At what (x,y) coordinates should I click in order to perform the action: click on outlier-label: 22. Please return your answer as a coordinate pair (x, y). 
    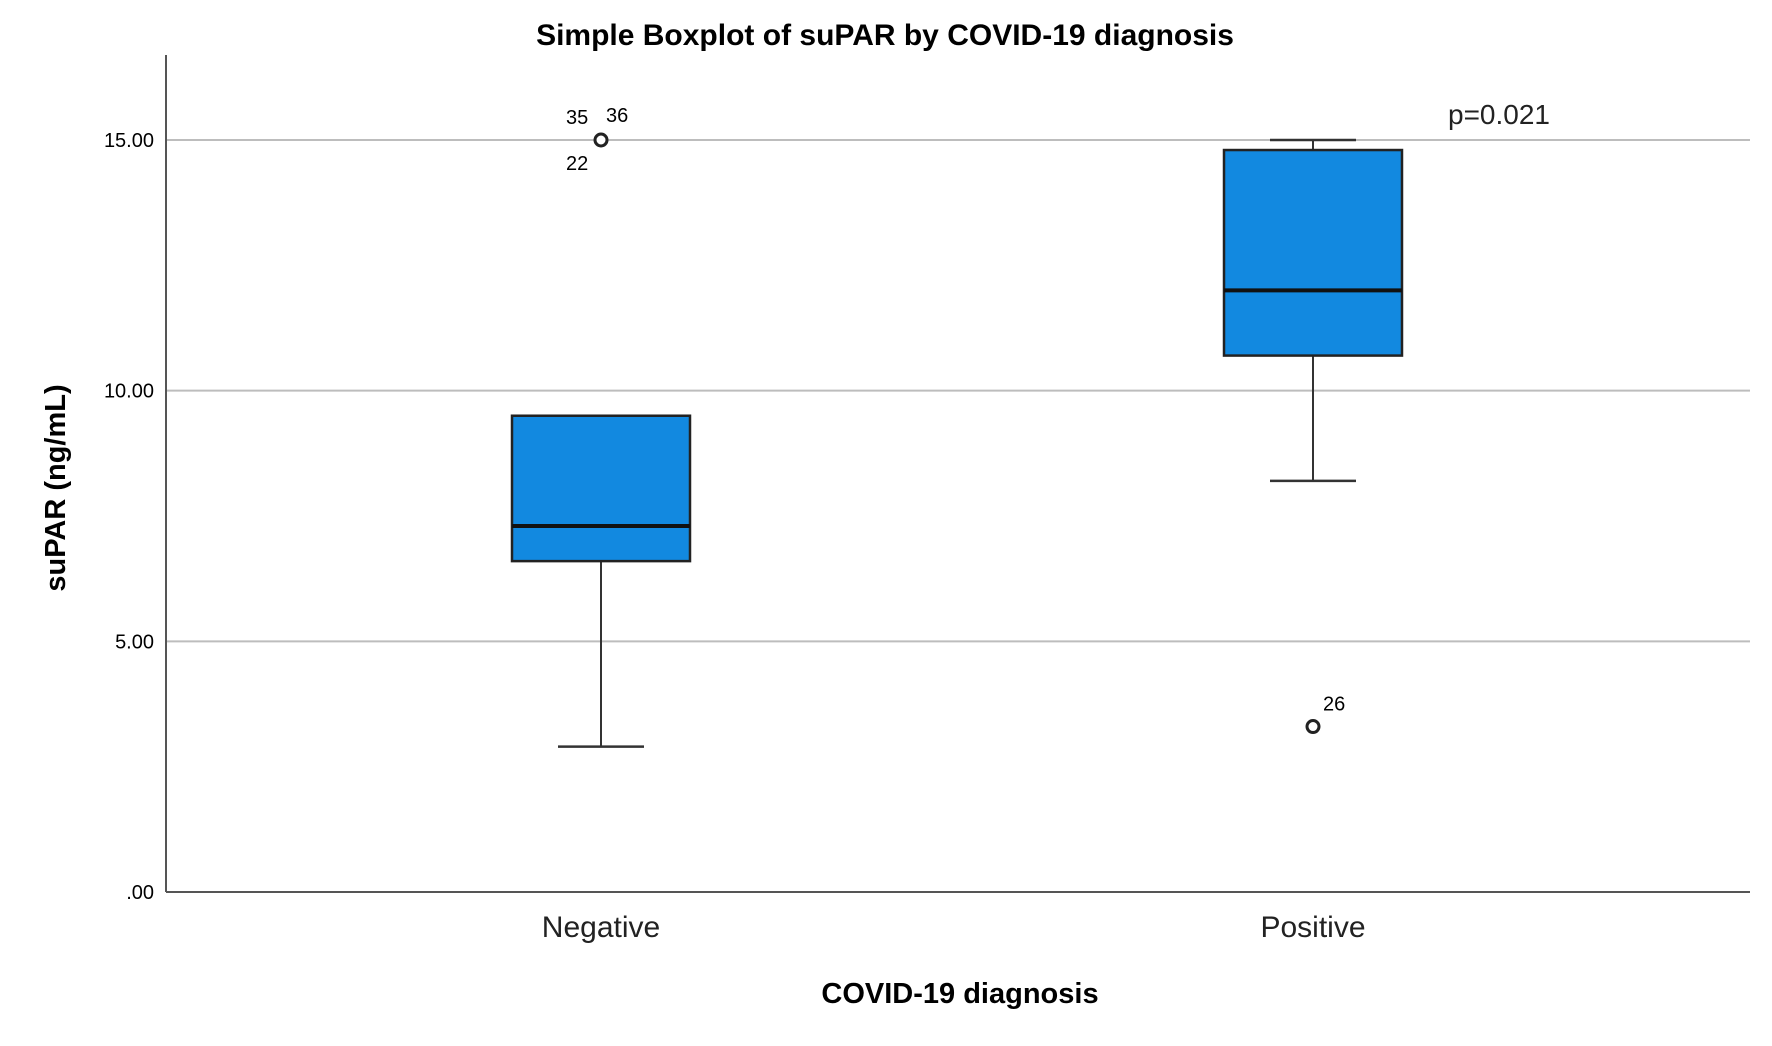
    Looking at the image, I should click on (577, 164).